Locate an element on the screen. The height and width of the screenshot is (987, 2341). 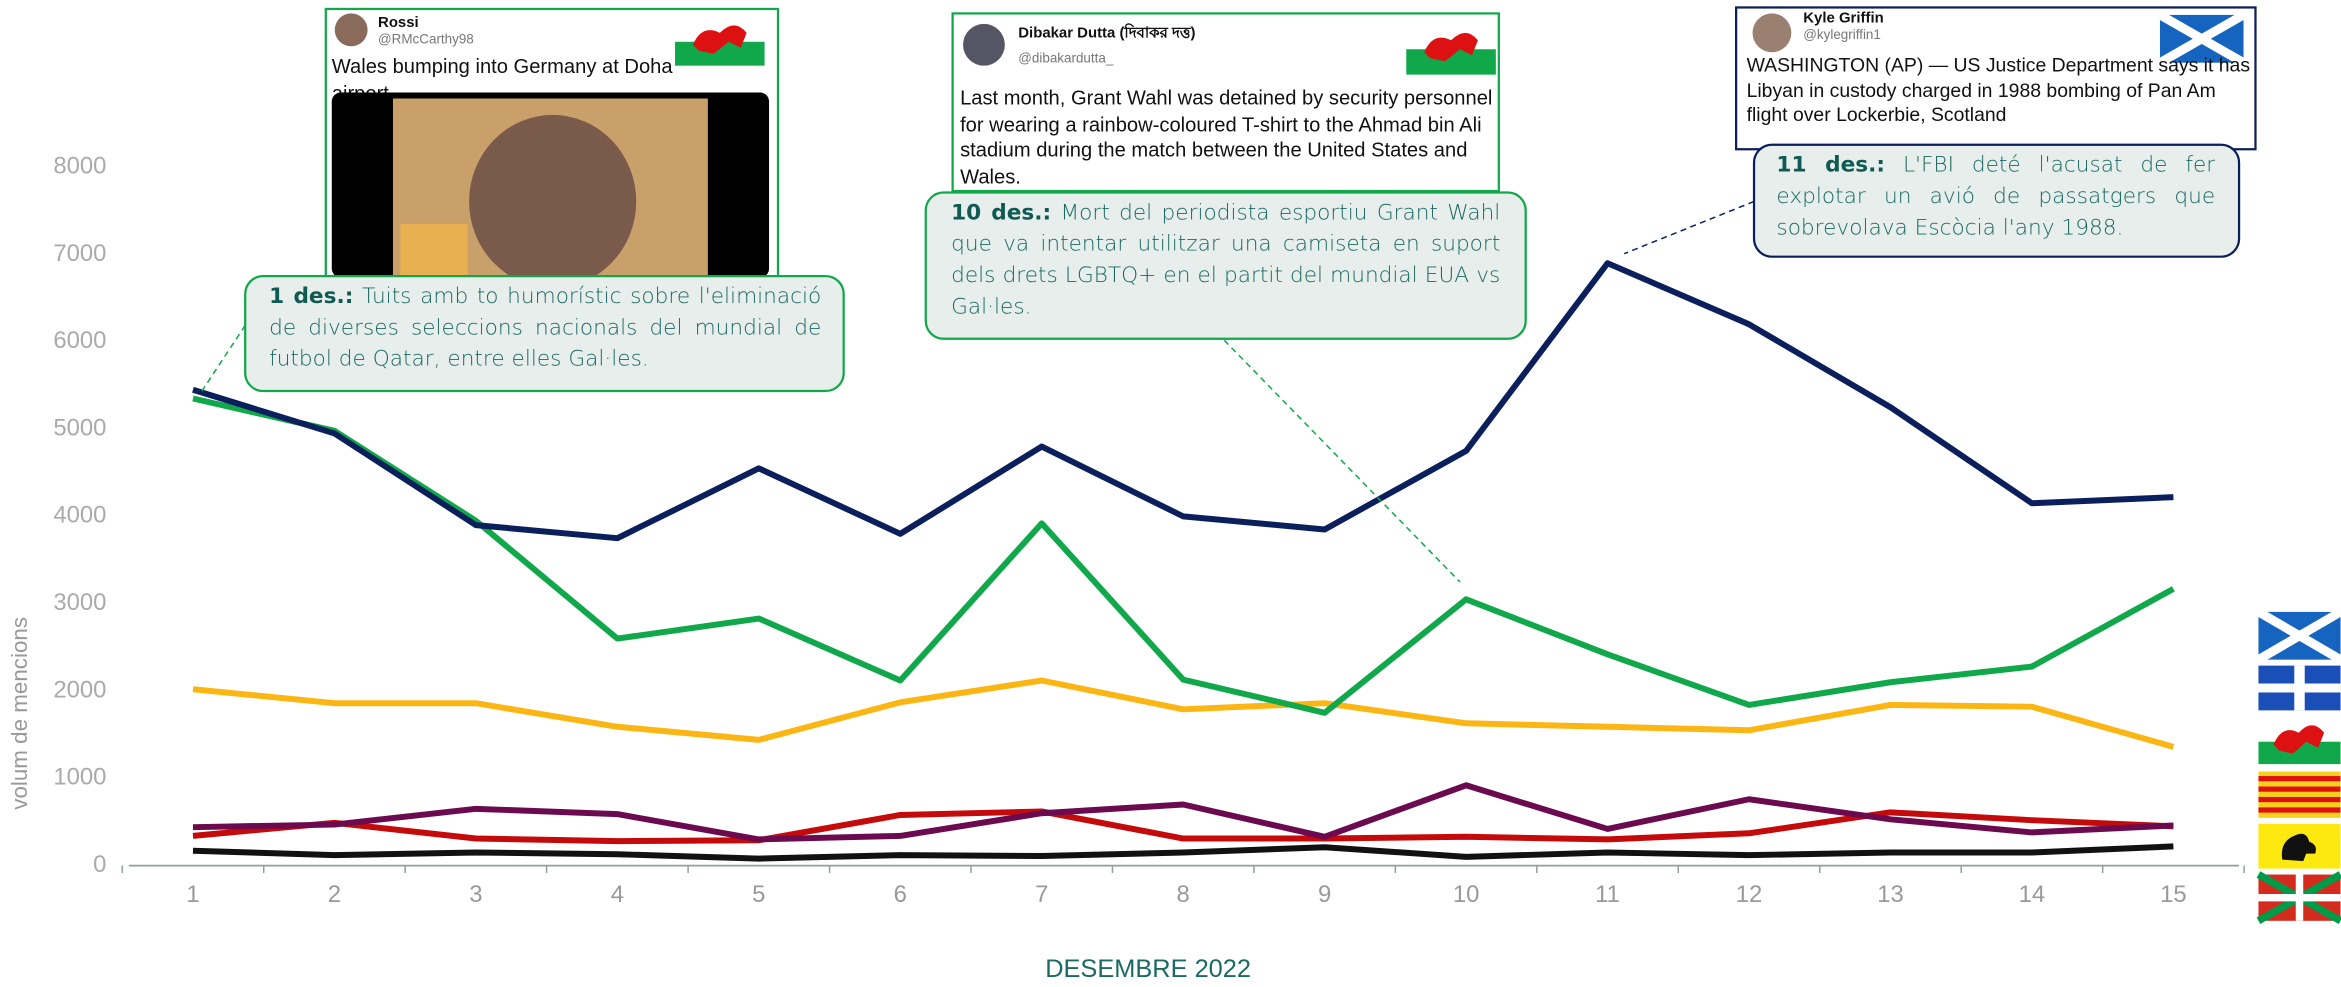
x-tick-label: 5 is located at coordinates (758, 894).